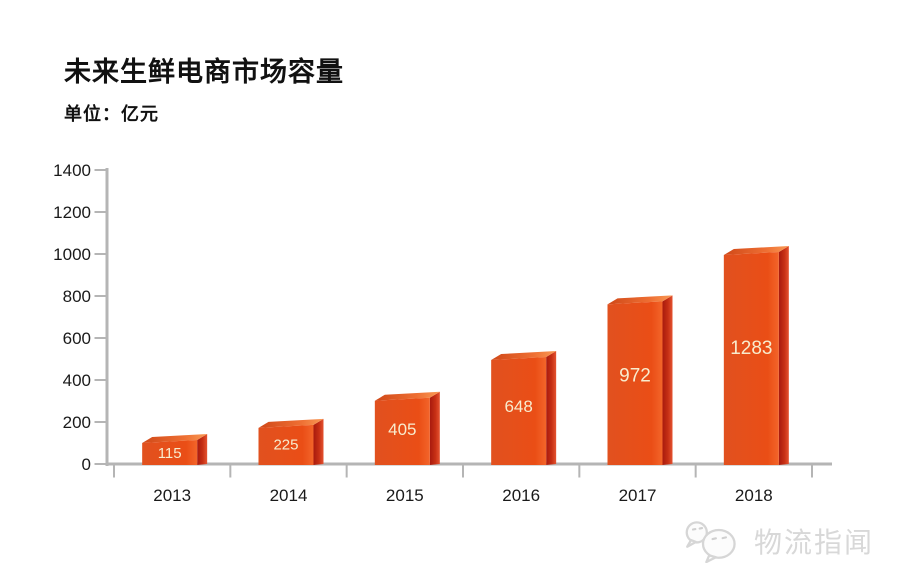 The height and width of the screenshot is (585, 900). Describe the element at coordinates (77, 380) in the screenshot. I see `y-axis-tick-label: 400` at that location.